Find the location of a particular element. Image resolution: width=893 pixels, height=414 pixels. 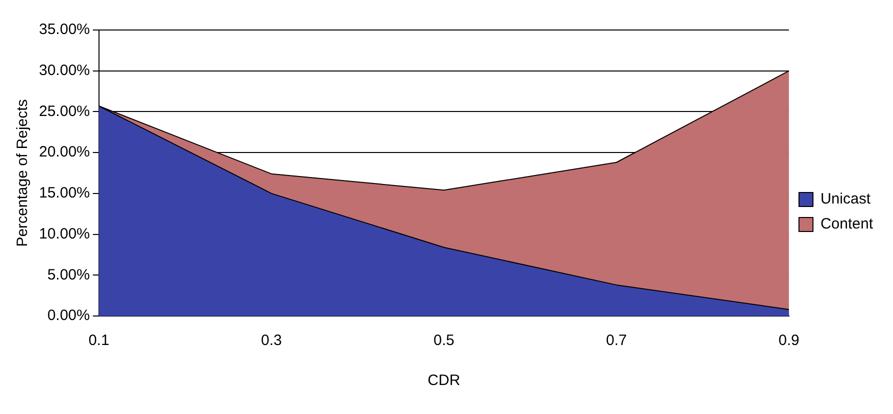

x-tick-label: 0.7 is located at coordinates (616, 341).